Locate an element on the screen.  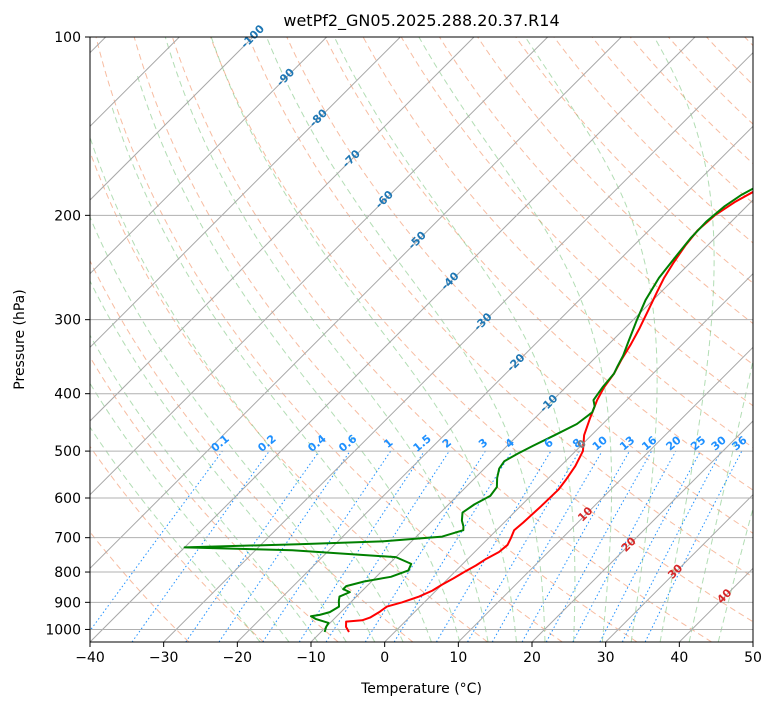
x-tick-label: 20 is located at coordinates (532, 658).